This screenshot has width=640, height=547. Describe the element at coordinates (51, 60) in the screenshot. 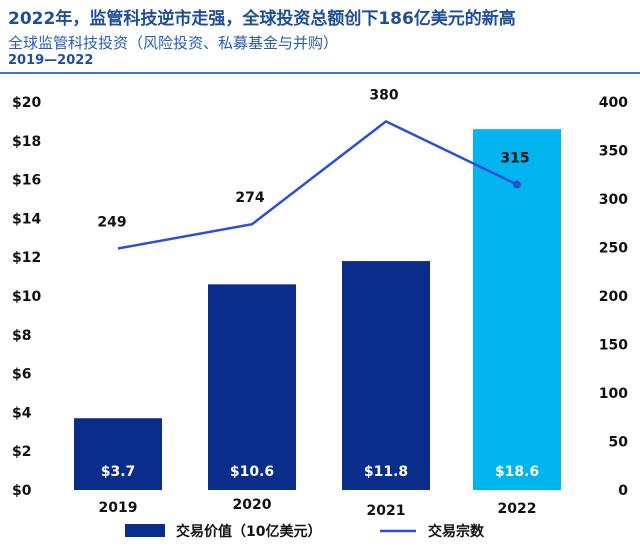

I see `chart-period: 2019—2022` at that location.